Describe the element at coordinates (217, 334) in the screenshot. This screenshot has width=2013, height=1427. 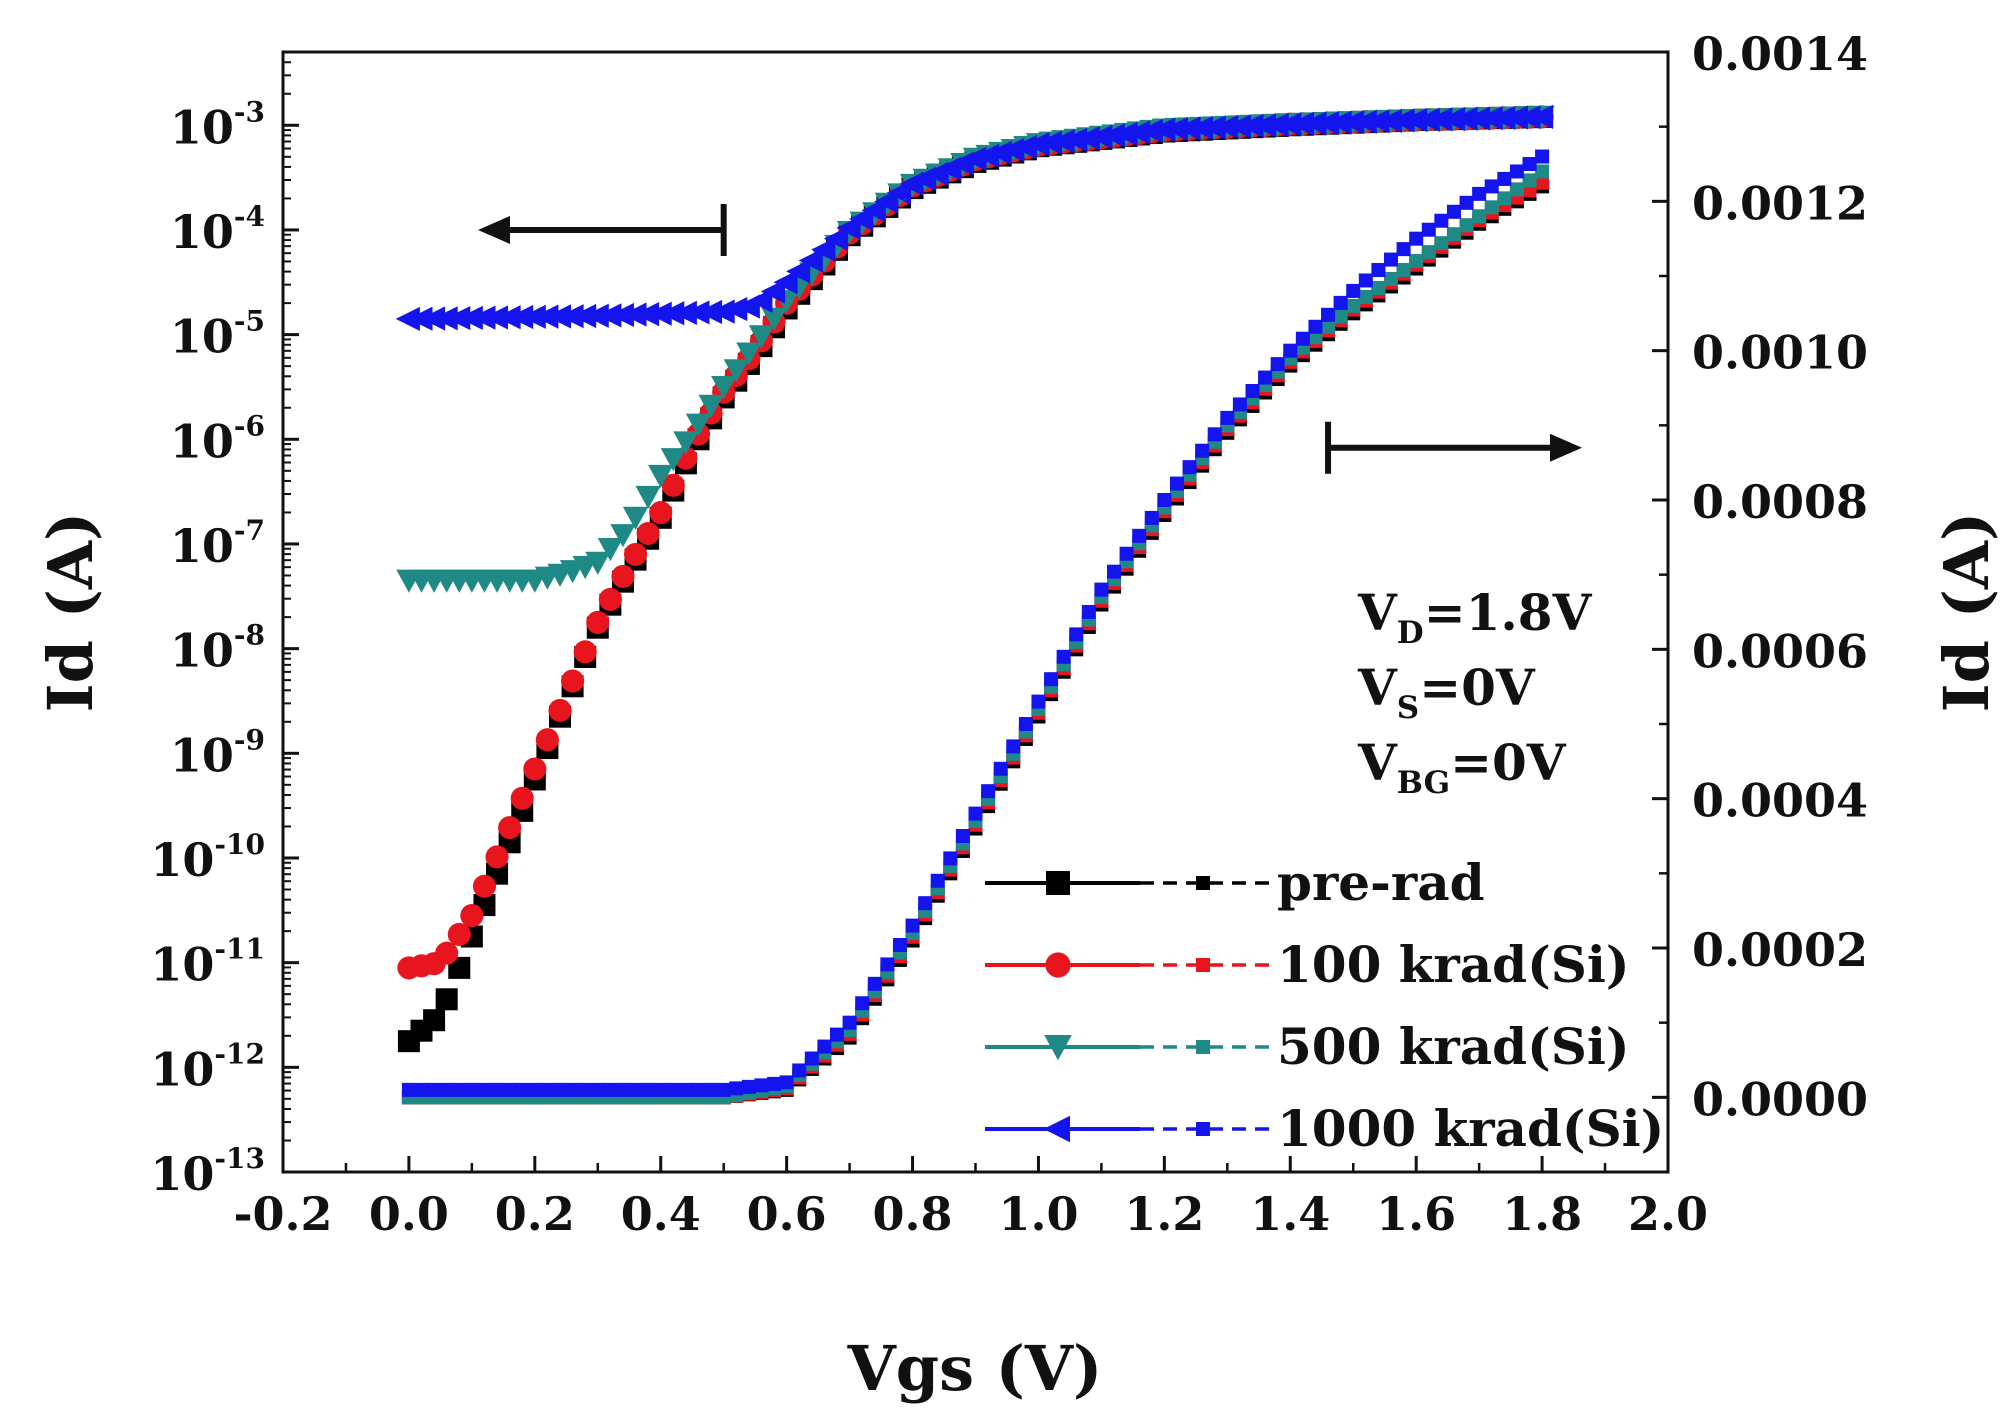
I see `yl-tick-label: 10⁻⁵` at that location.